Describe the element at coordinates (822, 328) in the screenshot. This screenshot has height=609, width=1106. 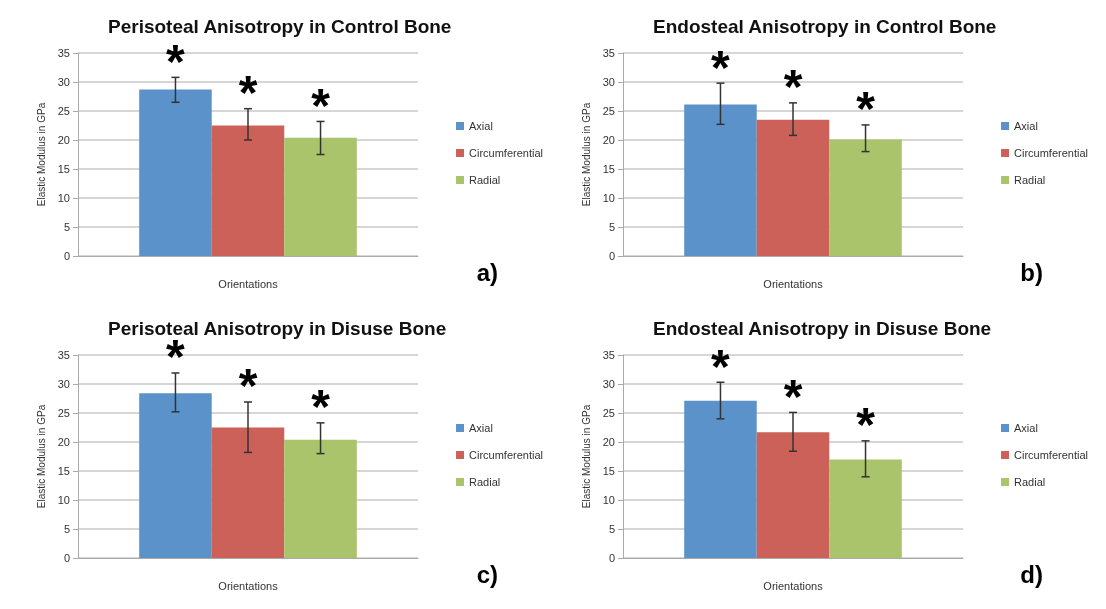
I see `chart-title: Endosteal Anisotropy in Disuse Bone` at that location.